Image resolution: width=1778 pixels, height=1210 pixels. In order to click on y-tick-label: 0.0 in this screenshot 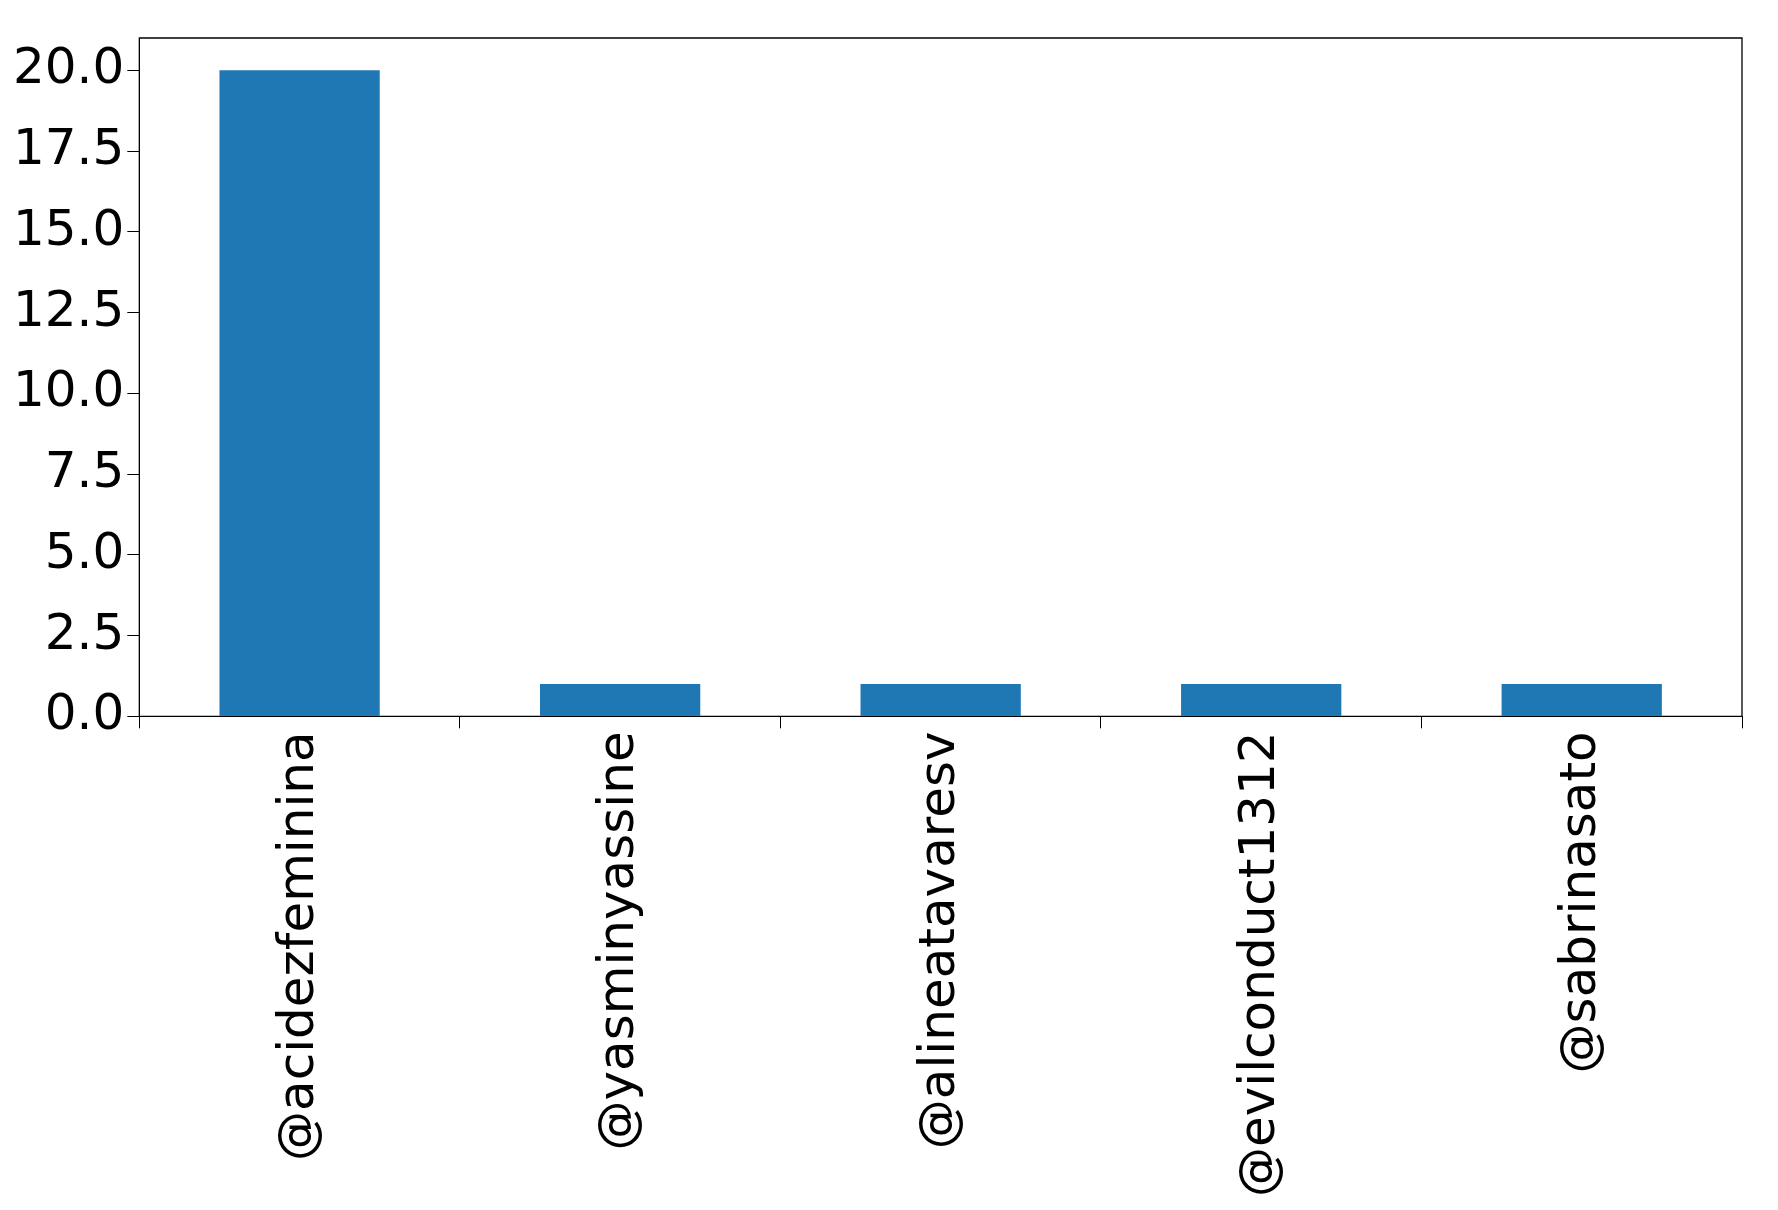, I will do `click(84, 712)`.